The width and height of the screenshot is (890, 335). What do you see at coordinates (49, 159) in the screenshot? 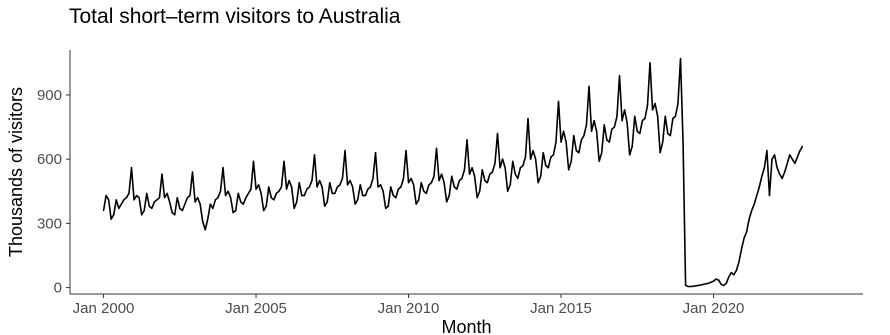
I see `y-tick-label: 600` at bounding box center [49, 159].